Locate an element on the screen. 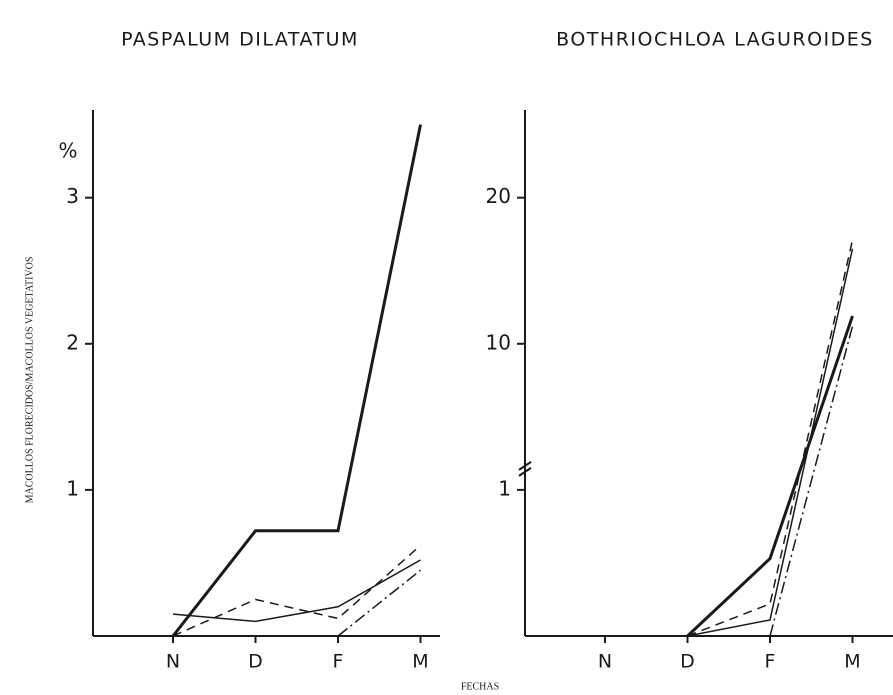 The height and width of the screenshot is (695, 893). x-axis-label: FECHAS is located at coordinates (480, 686).